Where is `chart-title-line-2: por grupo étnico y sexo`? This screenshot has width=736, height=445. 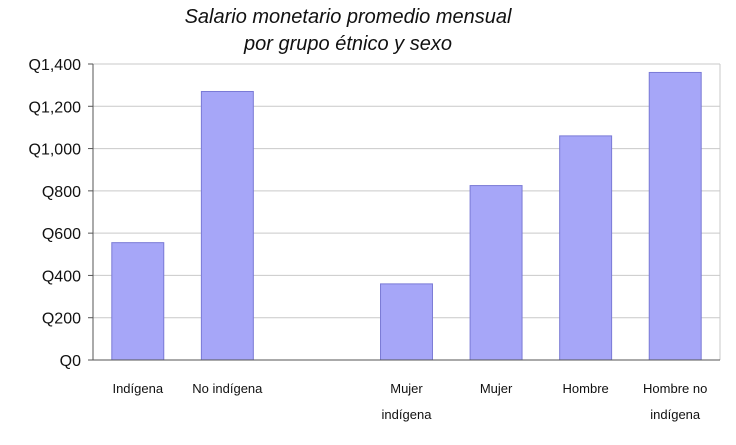 chart-title-line-2: por grupo étnico y sexo is located at coordinates (347, 44).